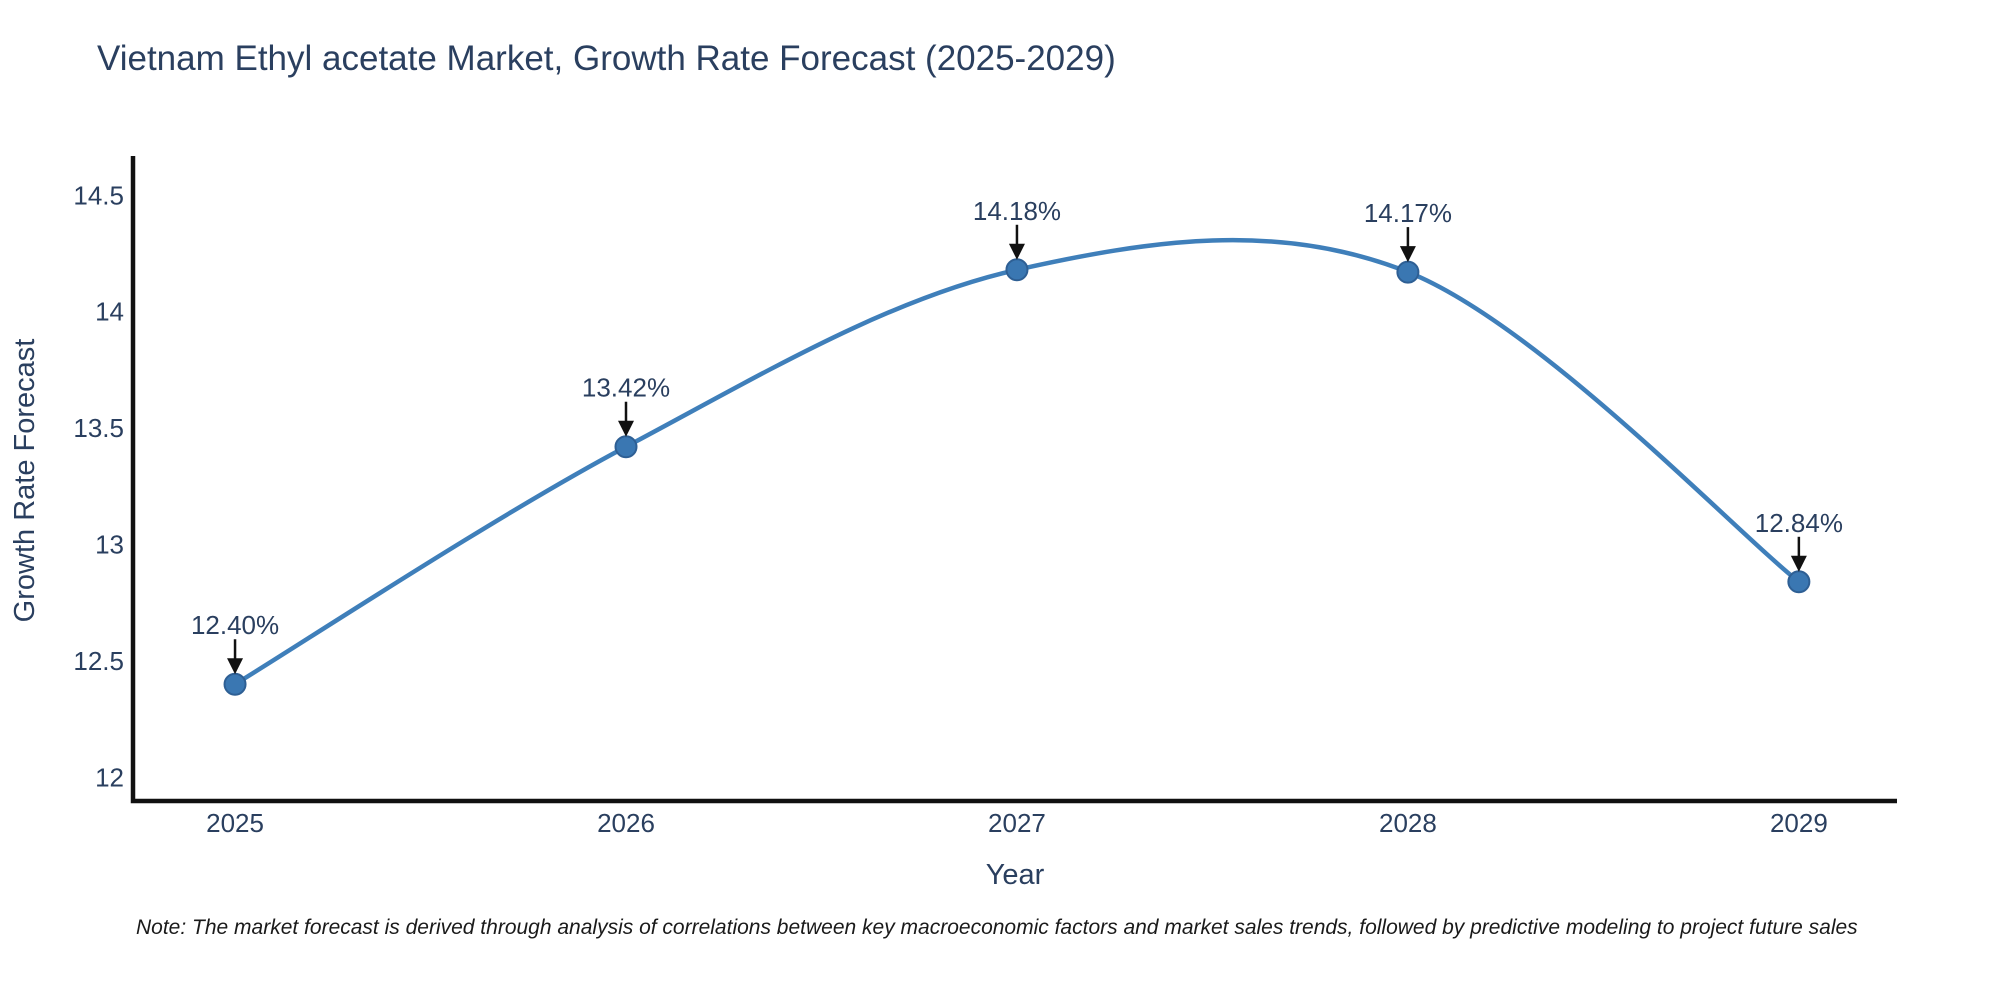  Describe the element at coordinates (1015, 875) in the screenshot. I see `x-axis-title: Year` at that location.